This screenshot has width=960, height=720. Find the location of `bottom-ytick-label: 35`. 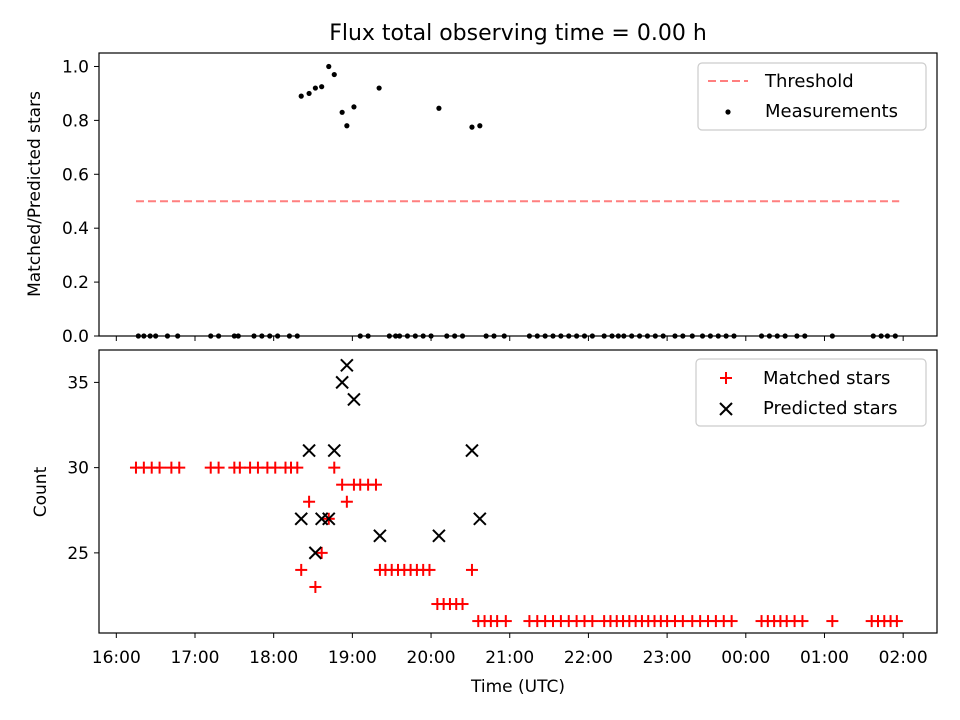

bottom-ytick-label: 35 is located at coordinates (78, 383).